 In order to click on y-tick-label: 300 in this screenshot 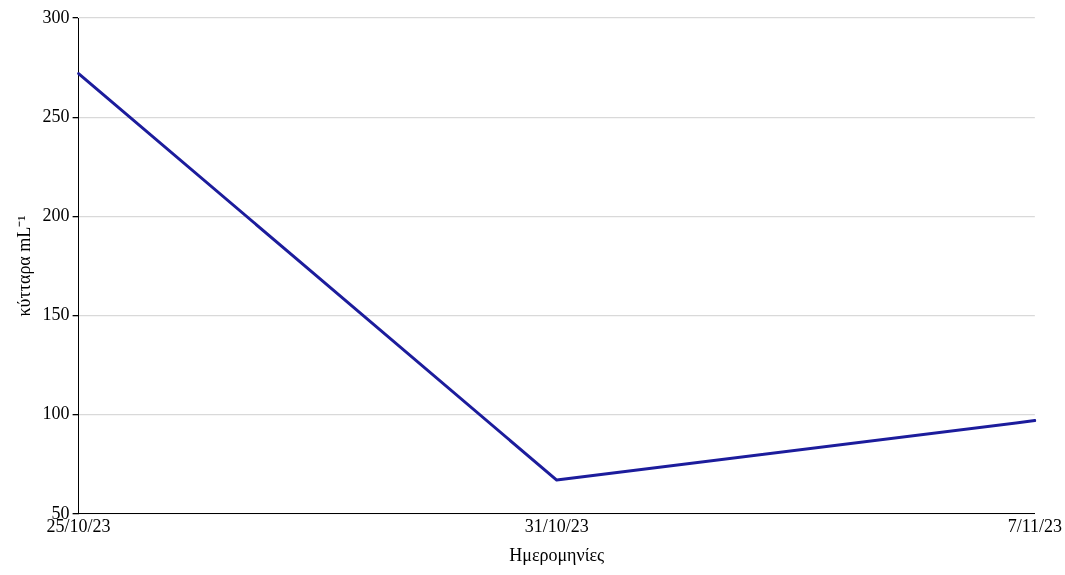, I will do `click(56, 16)`.